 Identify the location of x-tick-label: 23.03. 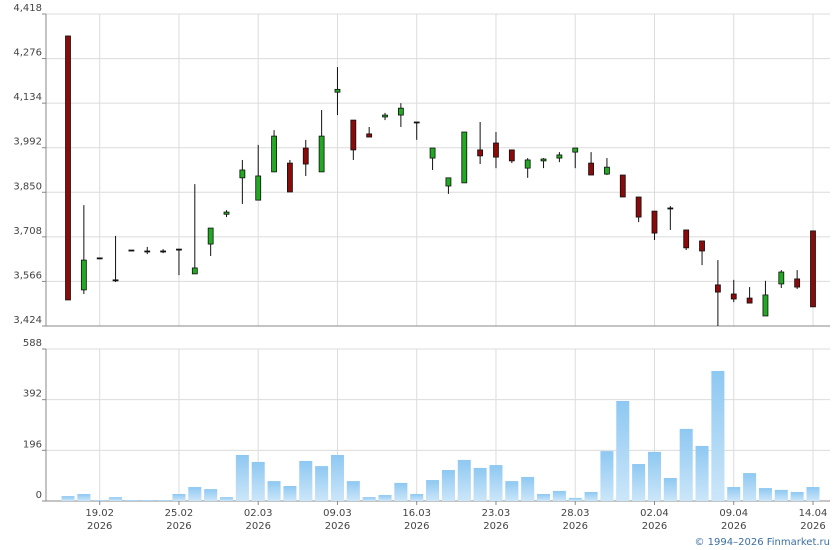
(496, 513).